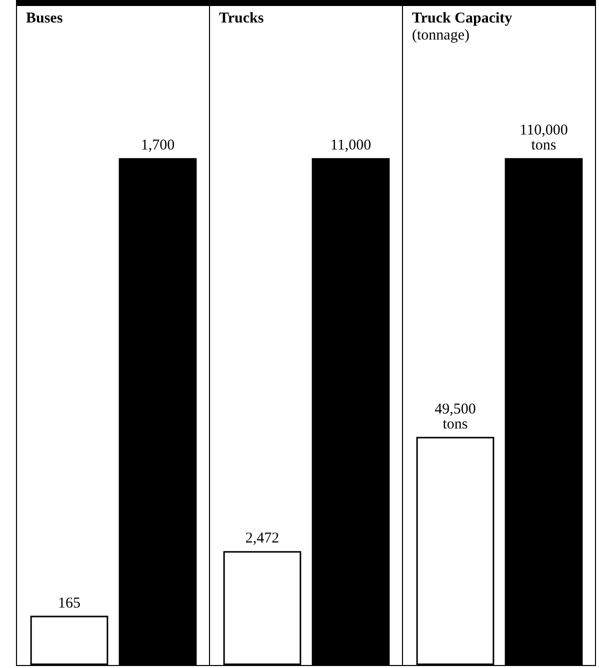 The width and height of the screenshot is (599, 668). Describe the element at coordinates (441, 36) in the screenshot. I see `chart-subtitle: (tonnage)` at that location.